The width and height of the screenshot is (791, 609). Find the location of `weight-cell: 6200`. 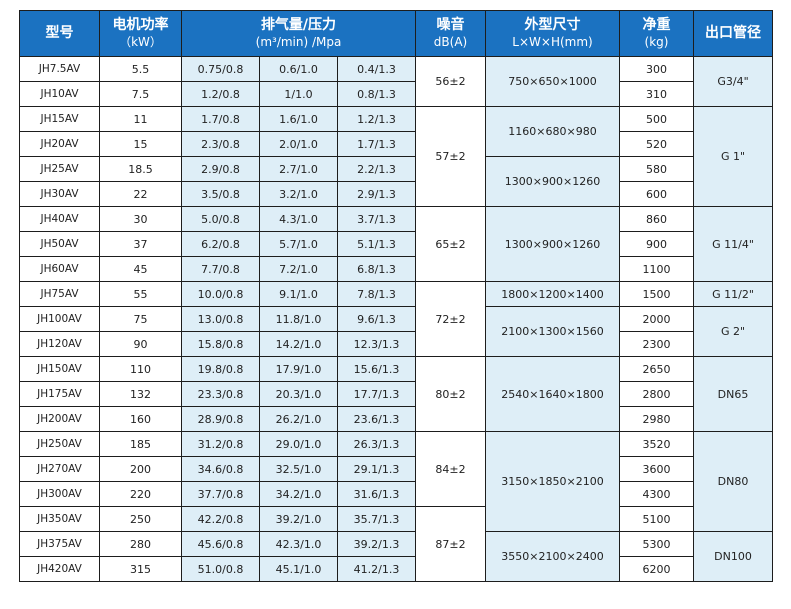

weight-cell: 6200 is located at coordinates (656, 569).